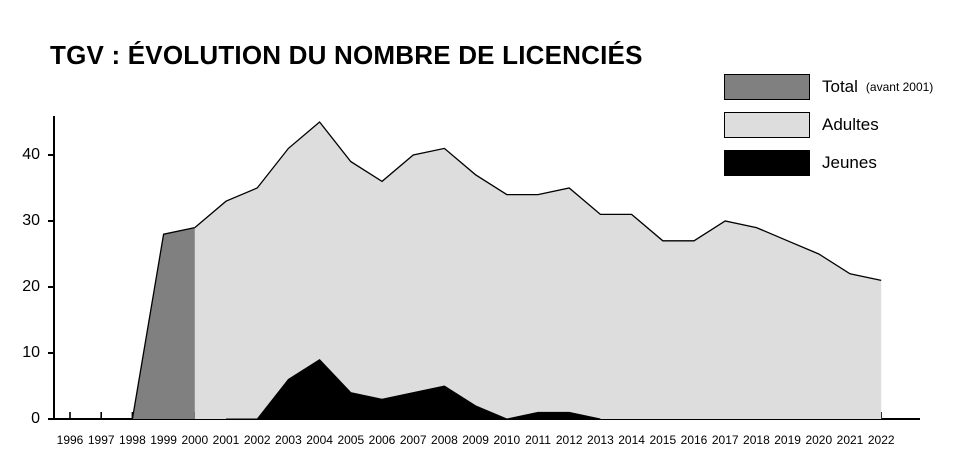  What do you see at coordinates (840, 86) in the screenshot?
I see `legend-label-total: Total` at bounding box center [840, 86].